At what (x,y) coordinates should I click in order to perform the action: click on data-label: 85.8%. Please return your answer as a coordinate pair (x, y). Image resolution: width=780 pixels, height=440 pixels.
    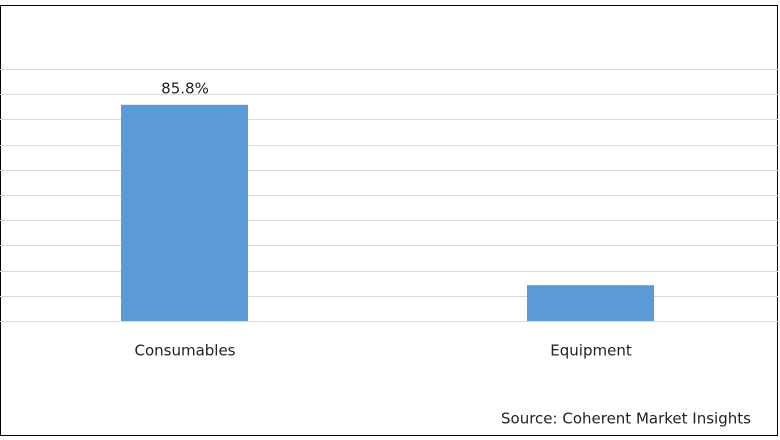
    Looking at the image, I should click on (185, 88).